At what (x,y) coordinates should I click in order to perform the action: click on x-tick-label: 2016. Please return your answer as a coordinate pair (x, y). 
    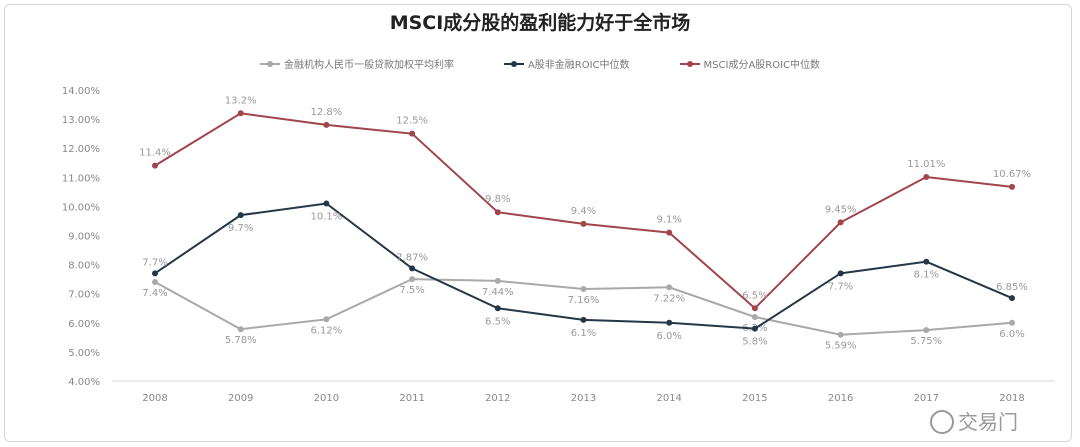
    Looking at the image, I should click on (840, 398).